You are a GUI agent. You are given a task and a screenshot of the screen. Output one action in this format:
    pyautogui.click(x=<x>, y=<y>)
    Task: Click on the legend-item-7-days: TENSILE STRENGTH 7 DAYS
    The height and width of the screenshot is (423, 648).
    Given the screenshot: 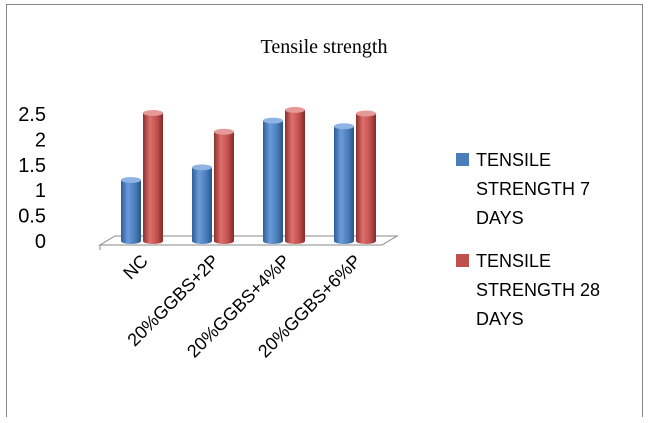 What is the action you would take?
    pyautogui.click(x=546, y=189)
    